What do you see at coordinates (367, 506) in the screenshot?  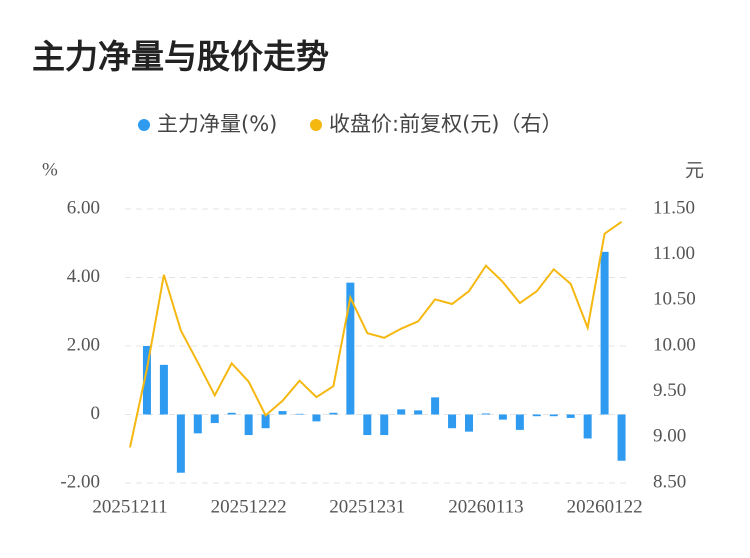 I see `x-tick-label: 20251231` at bounding box center [367, 506].